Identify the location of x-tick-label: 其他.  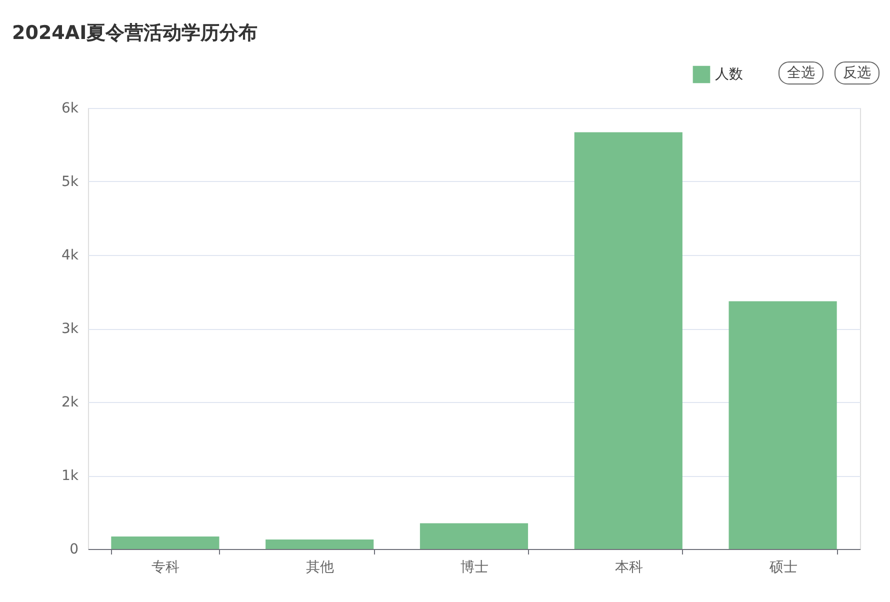
(320, 568).